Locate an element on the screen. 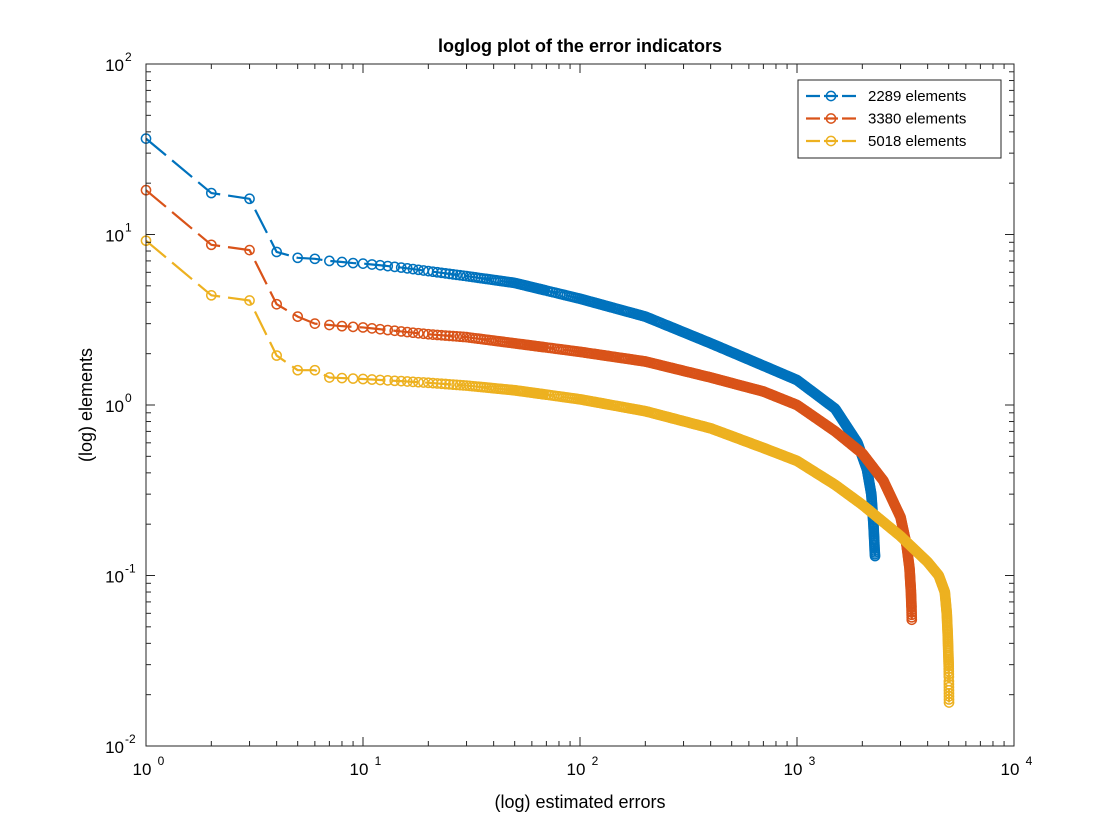  chart-title: loglog plot of the error indicators is located at coordinates (580, 46).